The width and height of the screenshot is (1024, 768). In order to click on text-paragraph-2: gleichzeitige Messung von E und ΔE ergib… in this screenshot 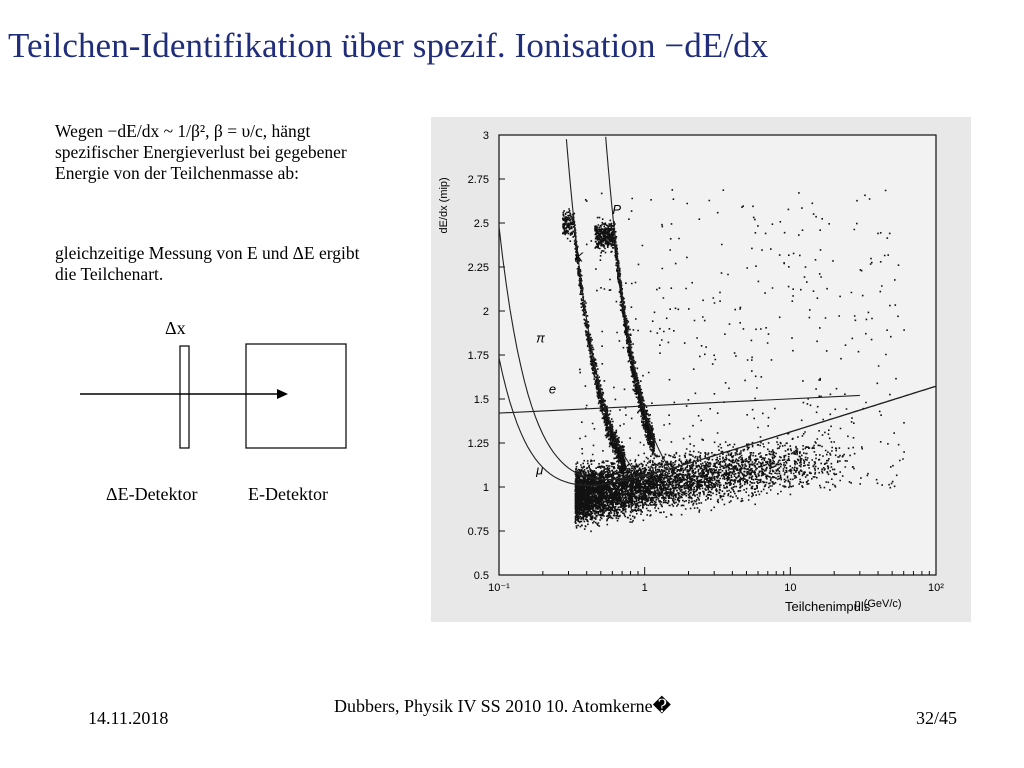, I will do `click(207, 263)`.